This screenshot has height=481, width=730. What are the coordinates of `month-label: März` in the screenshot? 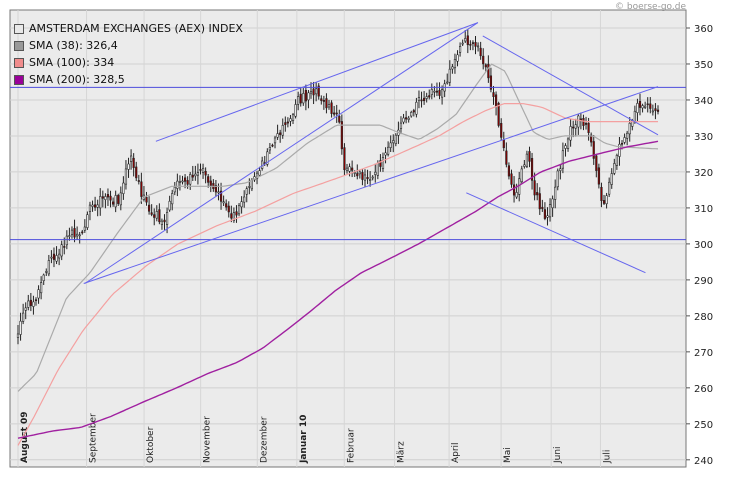 It's located at (402, 452).